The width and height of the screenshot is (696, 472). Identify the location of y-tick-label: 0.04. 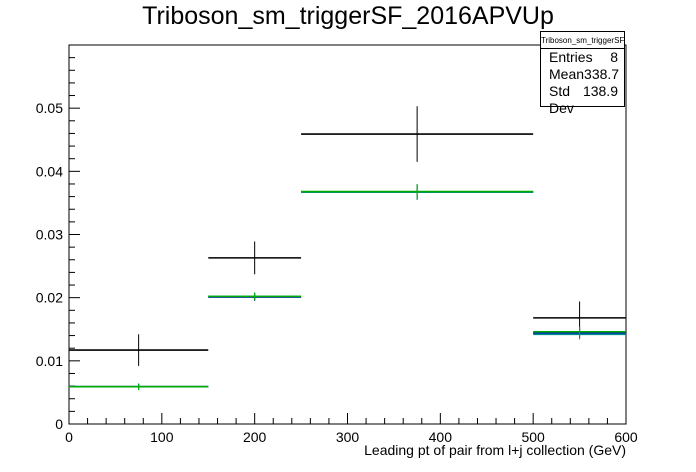
(49, 171).